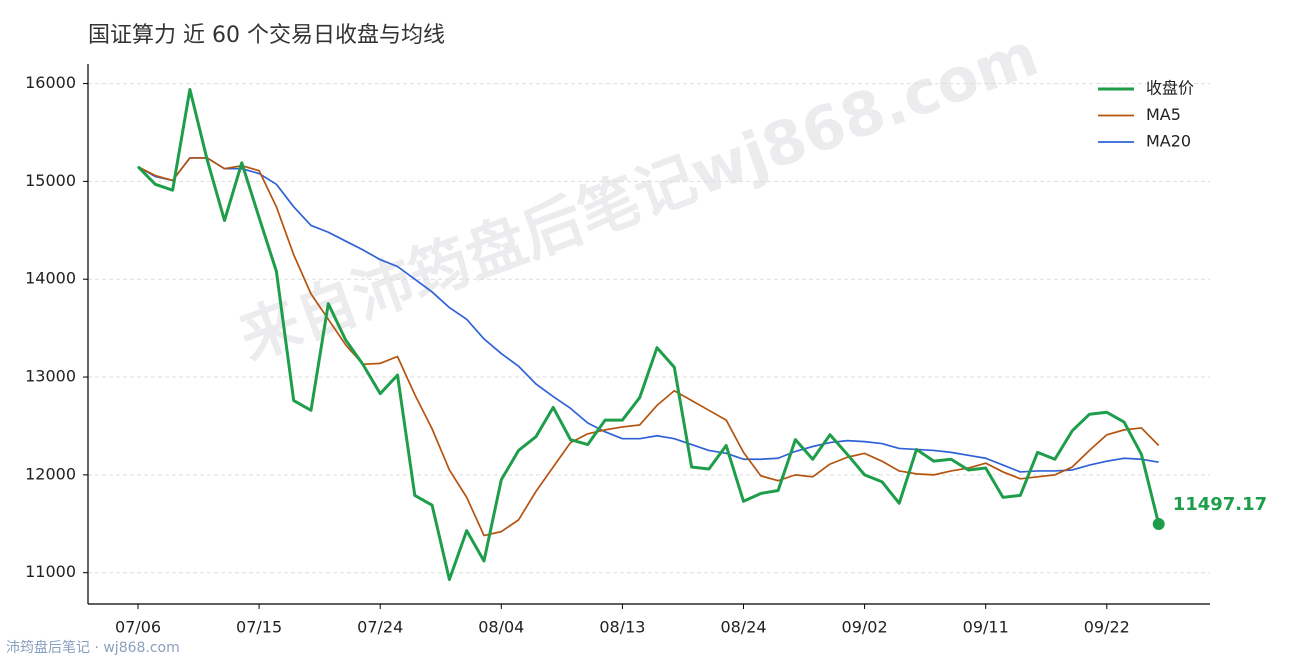 The height and width of the screenshot is (664, 1290). Describe the element at coordinates (259, 627) in the screenshot. I see `x-tick-label: 07/15` at that location.